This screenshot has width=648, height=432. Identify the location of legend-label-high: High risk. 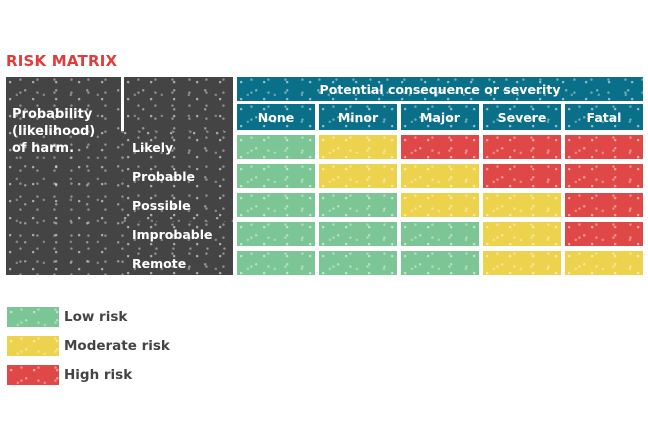
(98, 375).